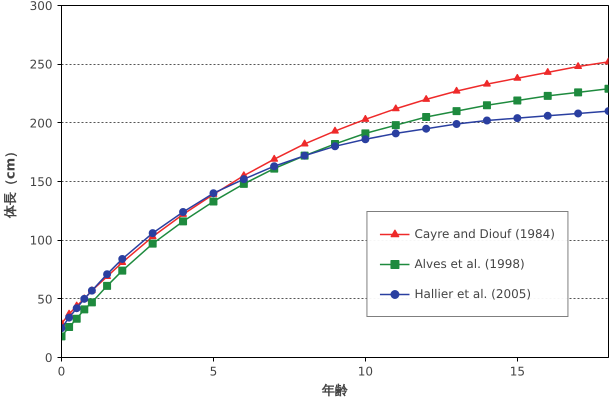 The width and height of the screenshot is (614, 401). I want to click on x-tick-label: 15, so click(517, 371).